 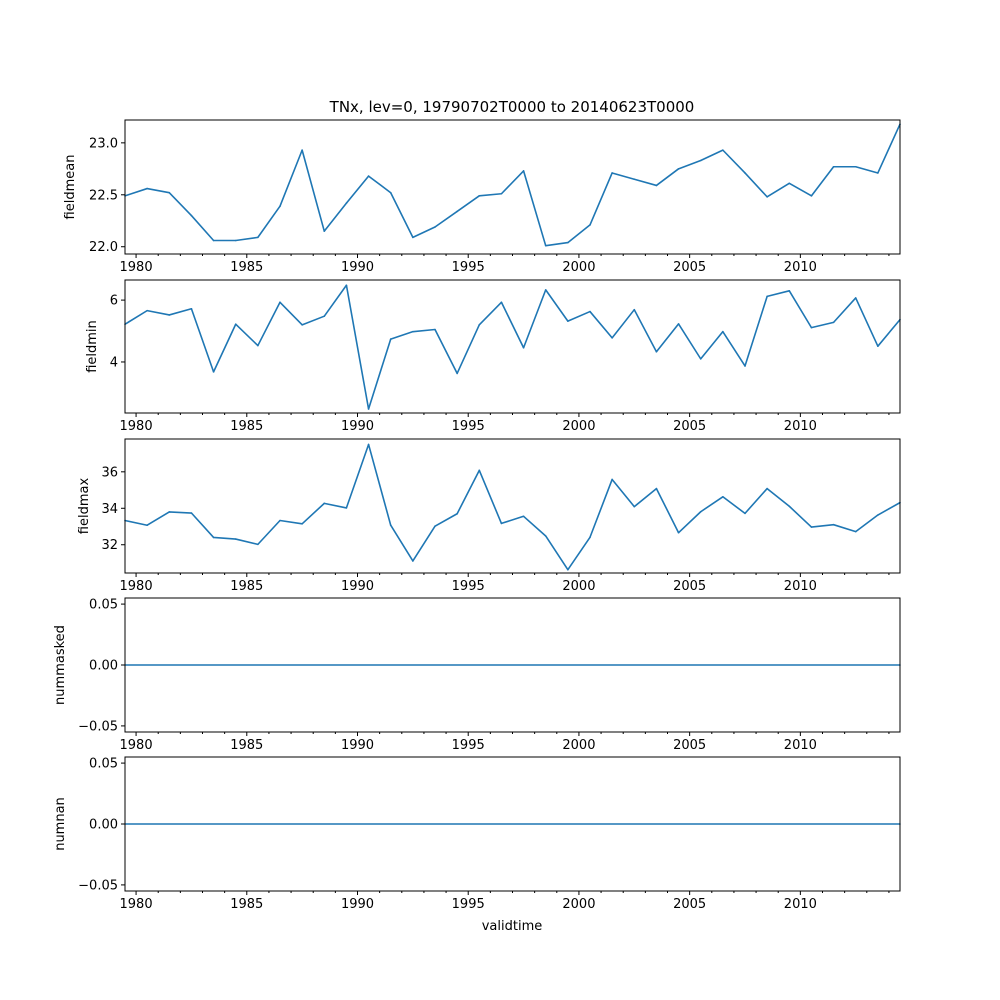 I want to click on y-tick-label: 22.0, so click(x=103, y=247).